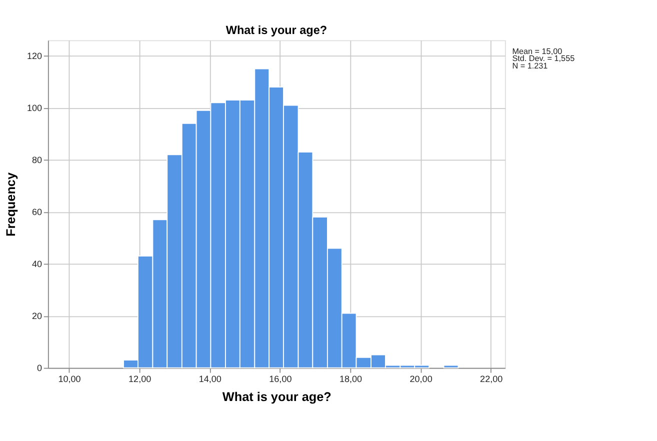 The height and width of the screenshot is (441, 657). What do you see at coordinates (37, 264) in the screenshot?
I see `y-tick-label: 40` at bounding box center [37, 264].